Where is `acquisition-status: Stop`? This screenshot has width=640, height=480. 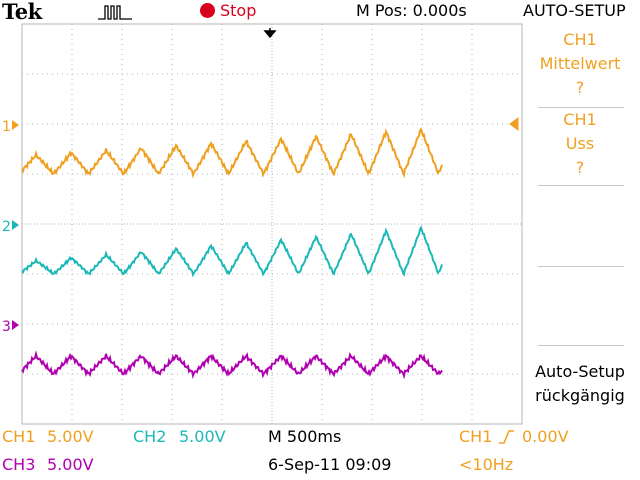 acquisition-status: Stop is located at coordinates (228, 10).